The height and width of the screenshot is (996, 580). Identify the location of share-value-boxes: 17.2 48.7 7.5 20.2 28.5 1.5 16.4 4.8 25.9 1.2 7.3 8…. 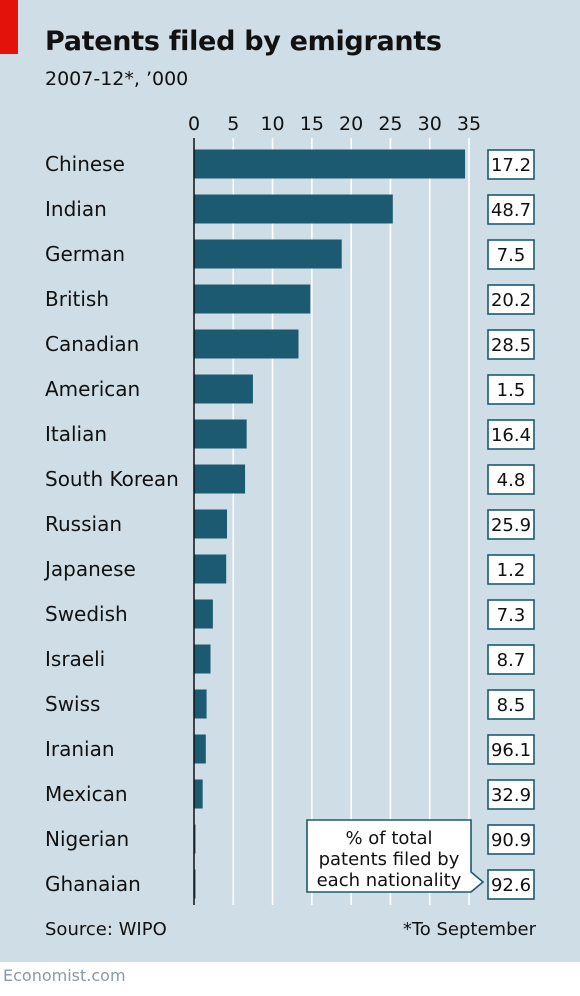
(511, 524).